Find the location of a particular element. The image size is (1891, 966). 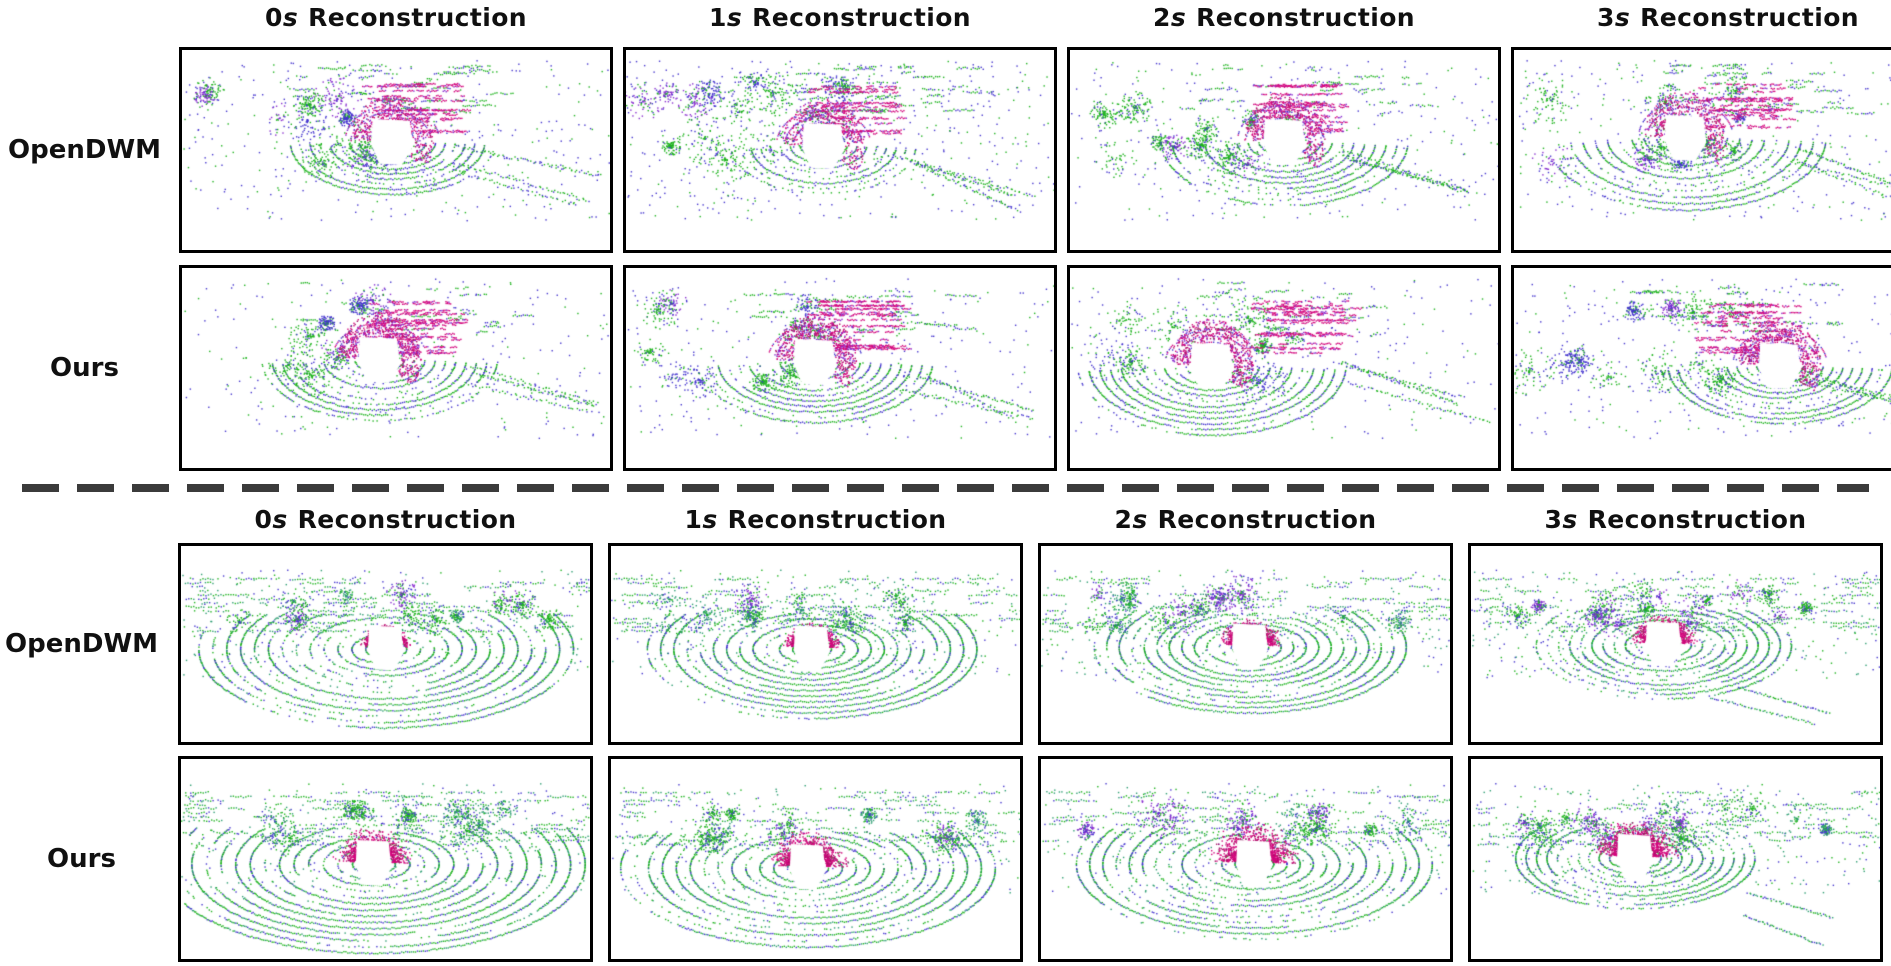

panel-b2-ours-3s is located at coordinates (1675, 859).